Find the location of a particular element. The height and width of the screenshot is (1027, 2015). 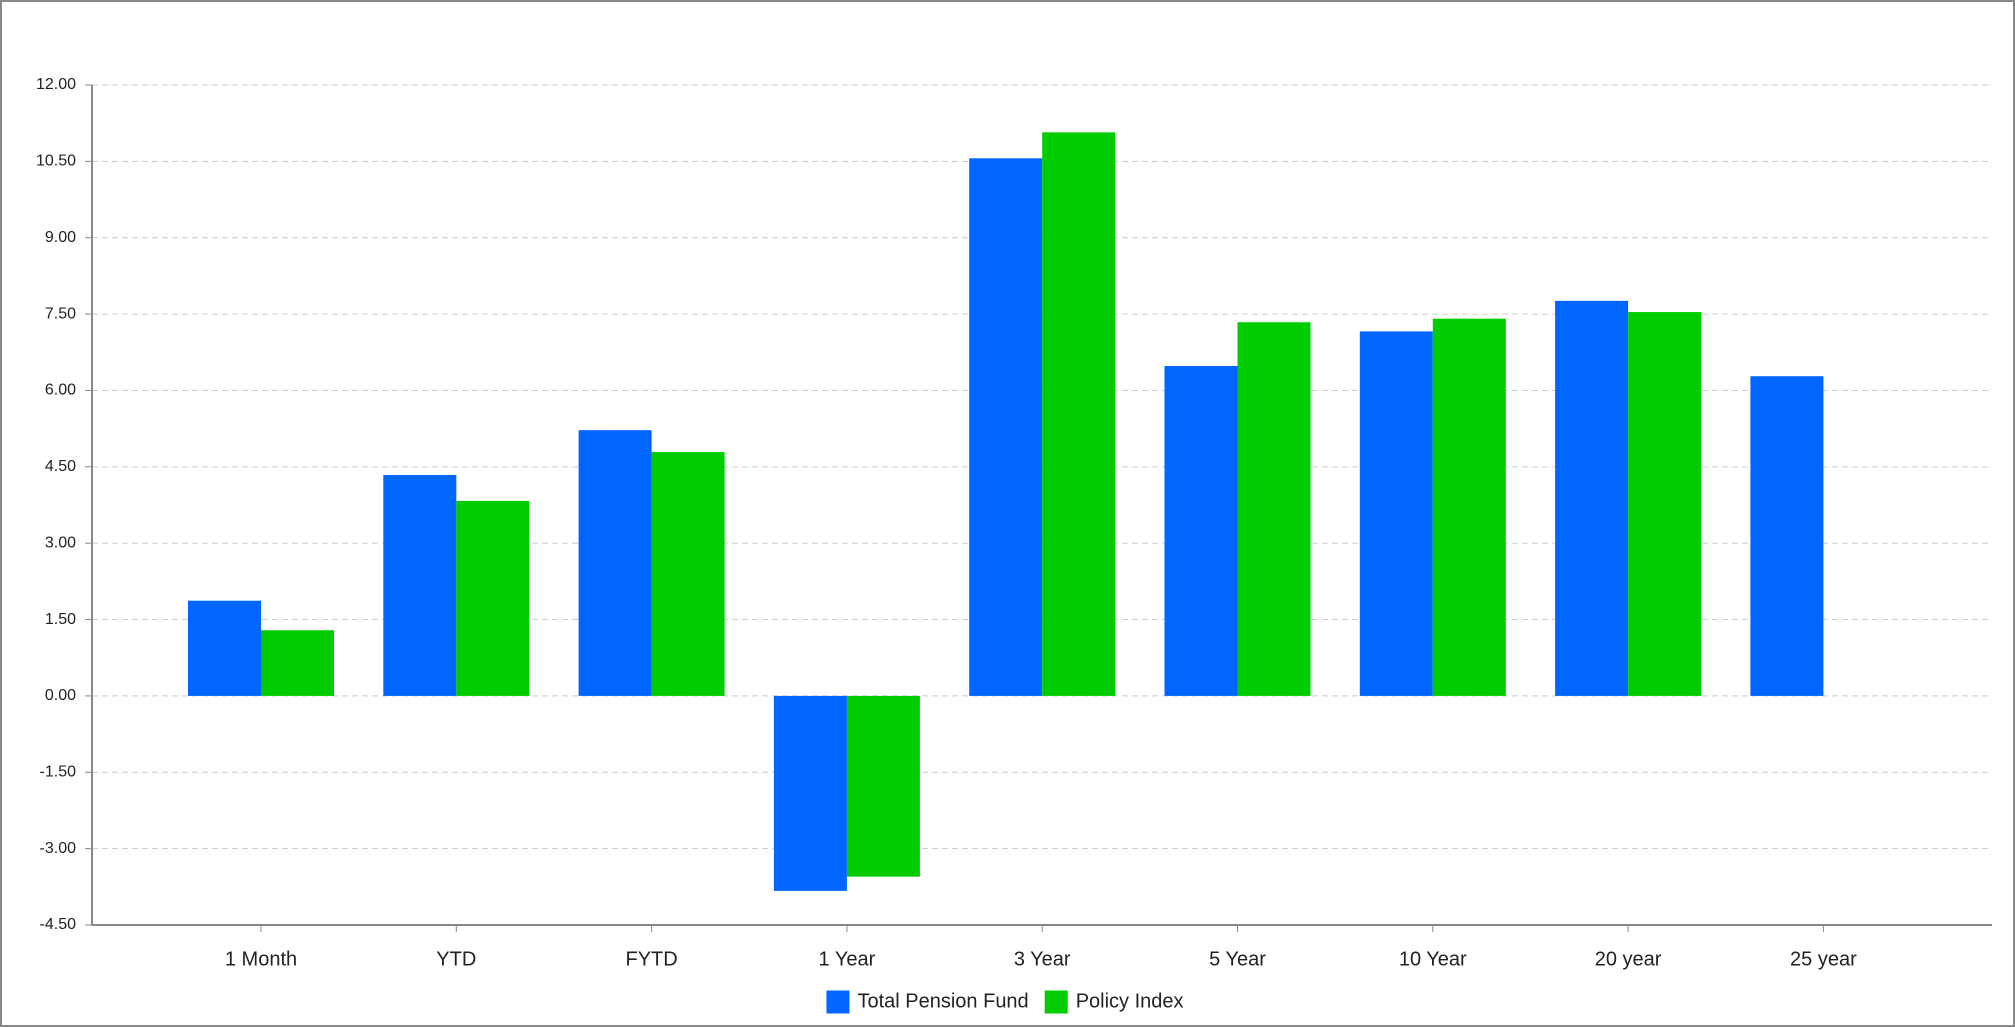

y-tick-label: 9.00 is located at coordinates (60, 237).